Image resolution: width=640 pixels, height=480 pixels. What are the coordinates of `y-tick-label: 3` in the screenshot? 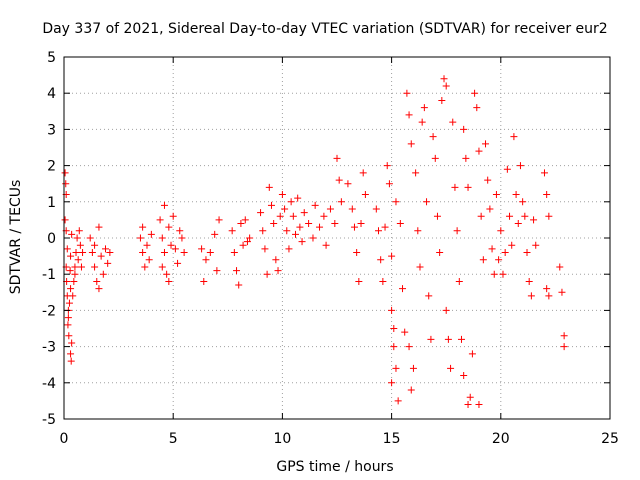 It's located at (51, 130).